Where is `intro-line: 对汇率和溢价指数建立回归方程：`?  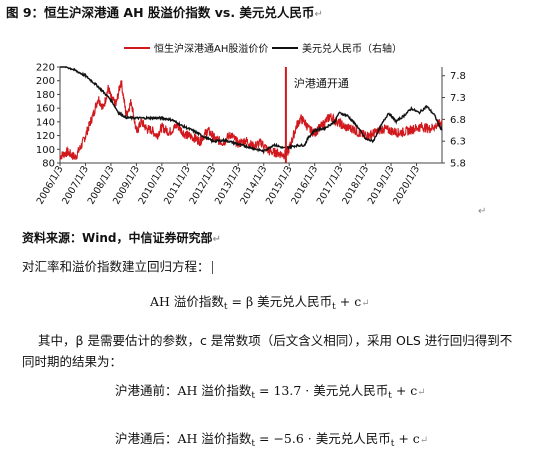
intro-line: 对汇率和溢价指数建立回归方程： is located at coordinates (117, 265).